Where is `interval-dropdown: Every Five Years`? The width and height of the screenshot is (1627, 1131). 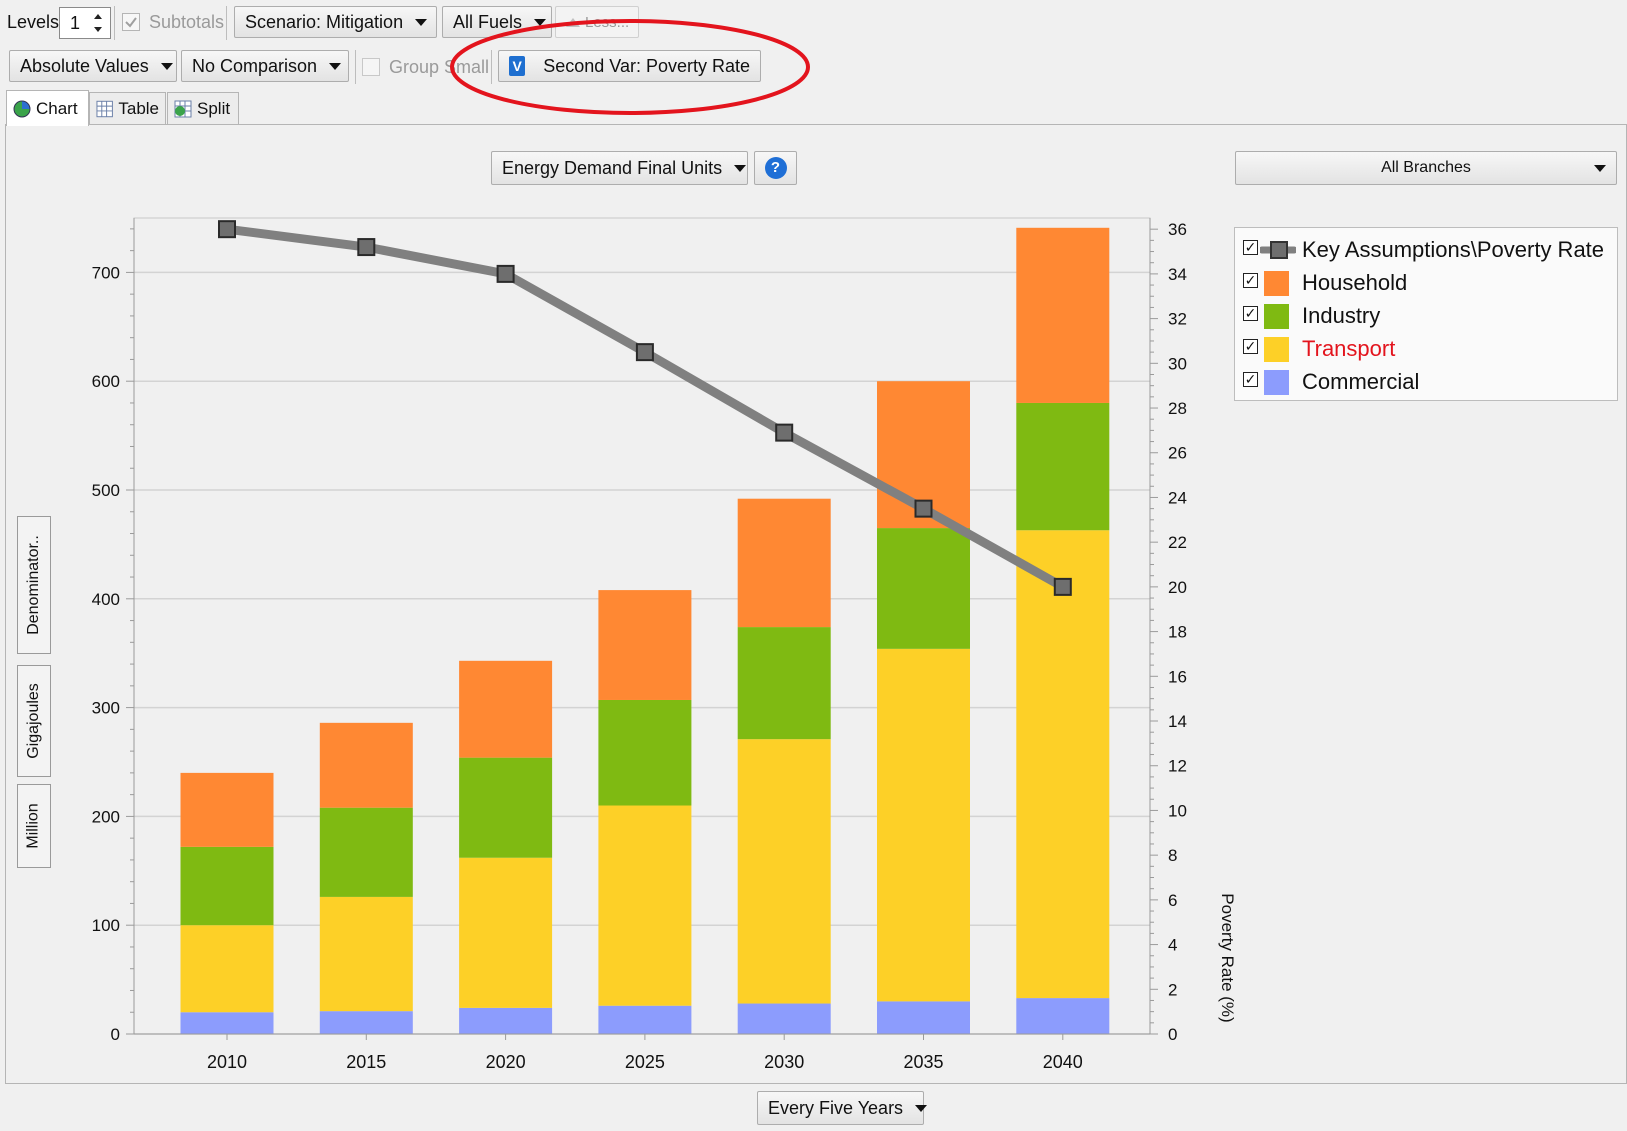 interval-dropdown: Every Five Years is located at coordinates (842, 1108).